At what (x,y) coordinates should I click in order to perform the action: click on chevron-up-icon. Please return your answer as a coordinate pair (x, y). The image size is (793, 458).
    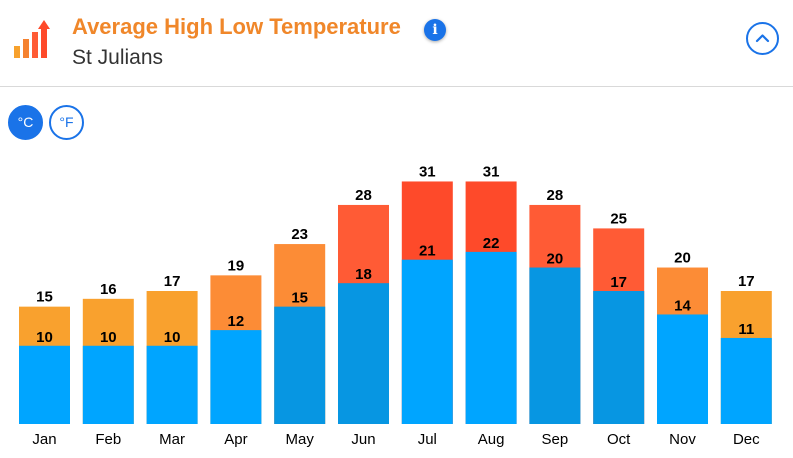
    Looking at the image, I should click on (762, 38).